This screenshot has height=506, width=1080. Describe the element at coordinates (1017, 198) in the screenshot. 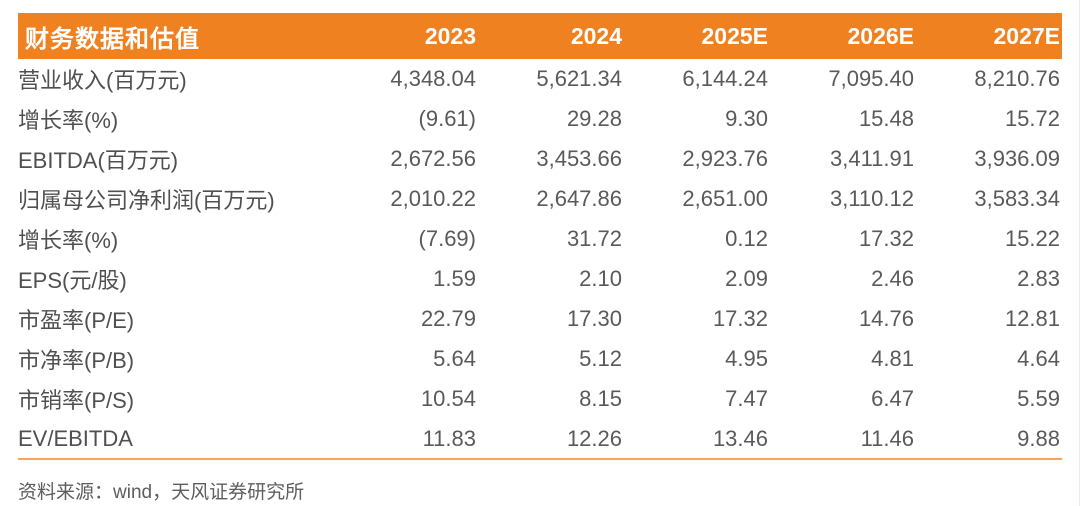

I see `cell-value: 3,583.34` at that location.